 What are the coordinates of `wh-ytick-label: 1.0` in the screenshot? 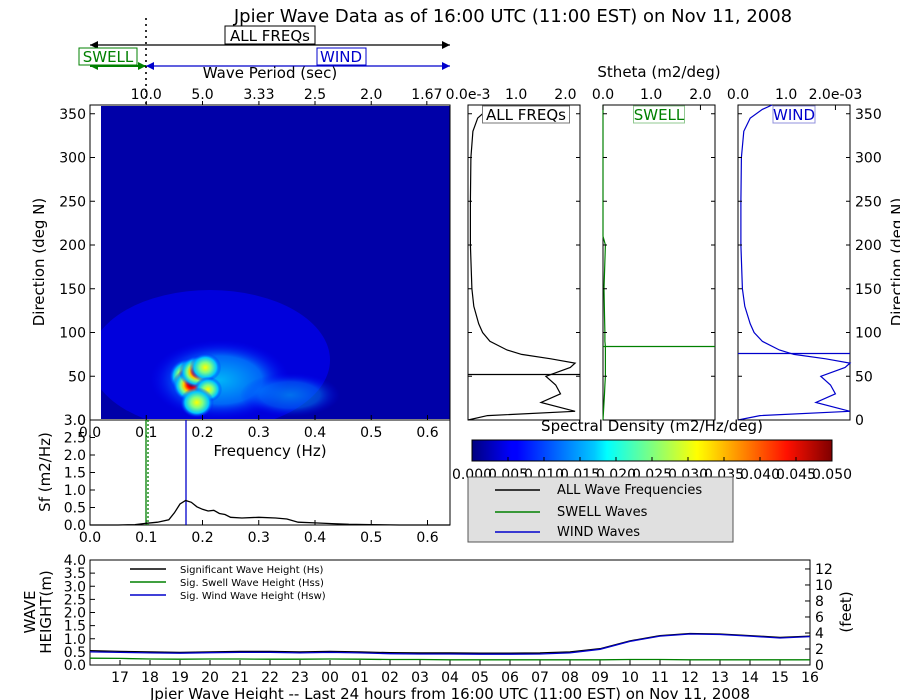 It's located at (75, 640).